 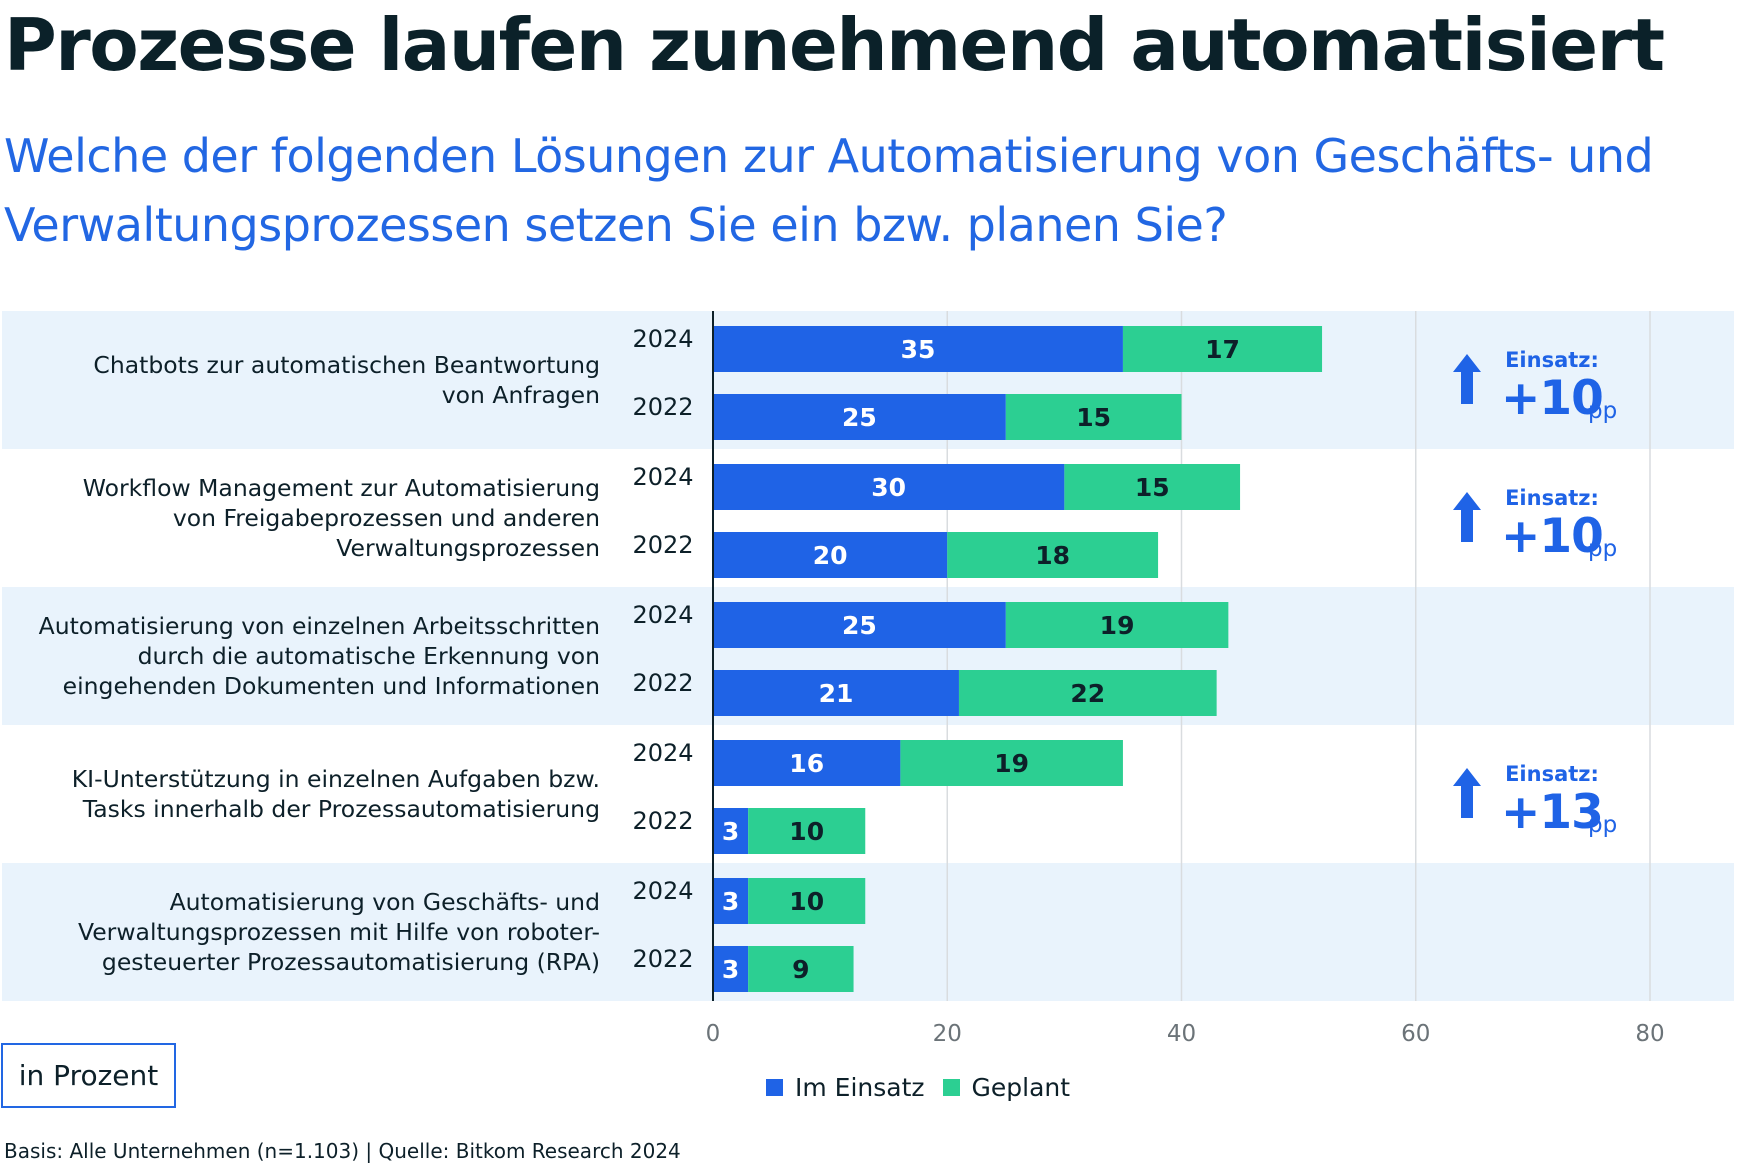 I want to click on x-tick-label: 0, so click(x=713, y=1034).